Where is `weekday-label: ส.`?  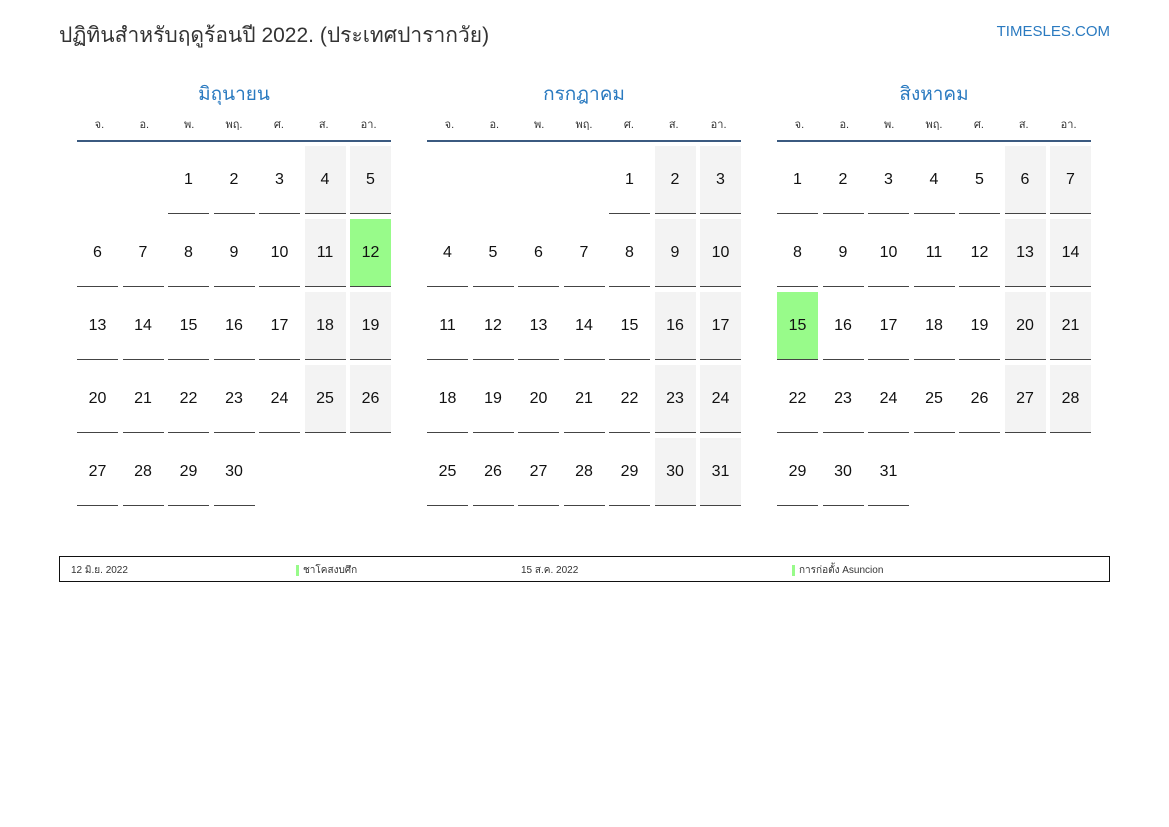 weekday-label: ส. is located at coordinates (323, 125).